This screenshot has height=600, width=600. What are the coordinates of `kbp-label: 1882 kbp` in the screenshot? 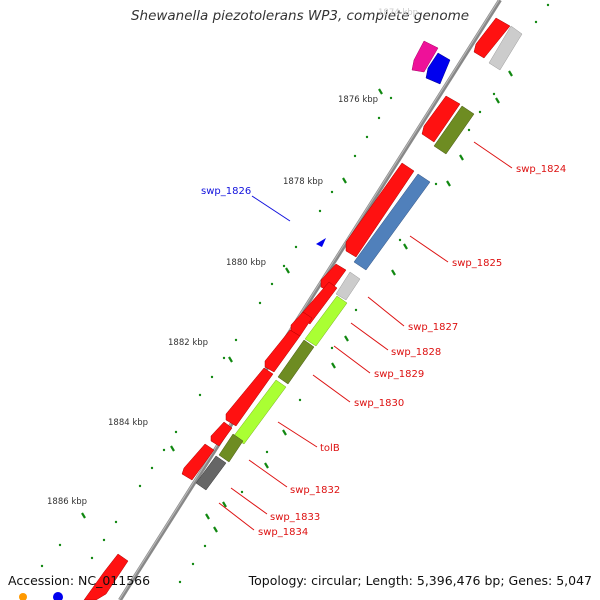 It's located at (188, 343).